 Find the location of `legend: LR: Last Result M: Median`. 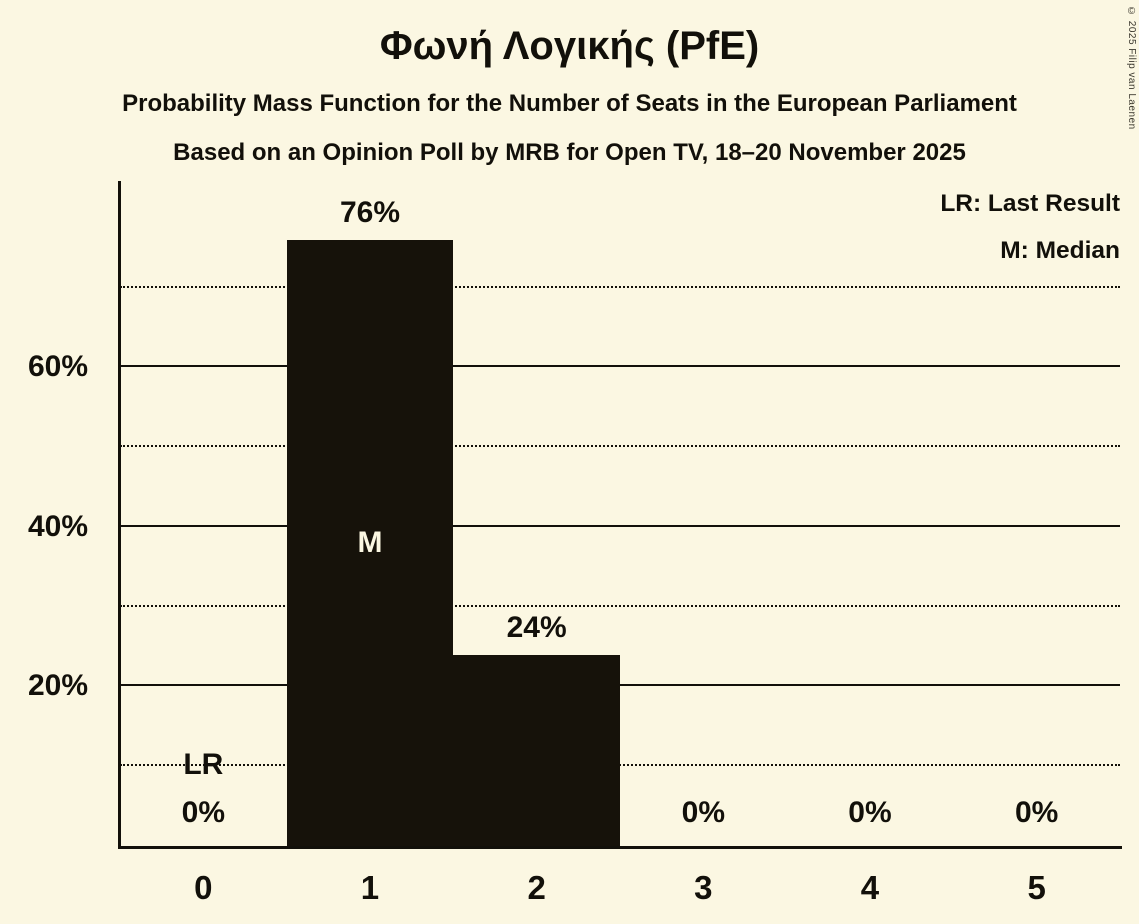

legend: LR: Last Result M: Median is located at coordinates (1030, 231).